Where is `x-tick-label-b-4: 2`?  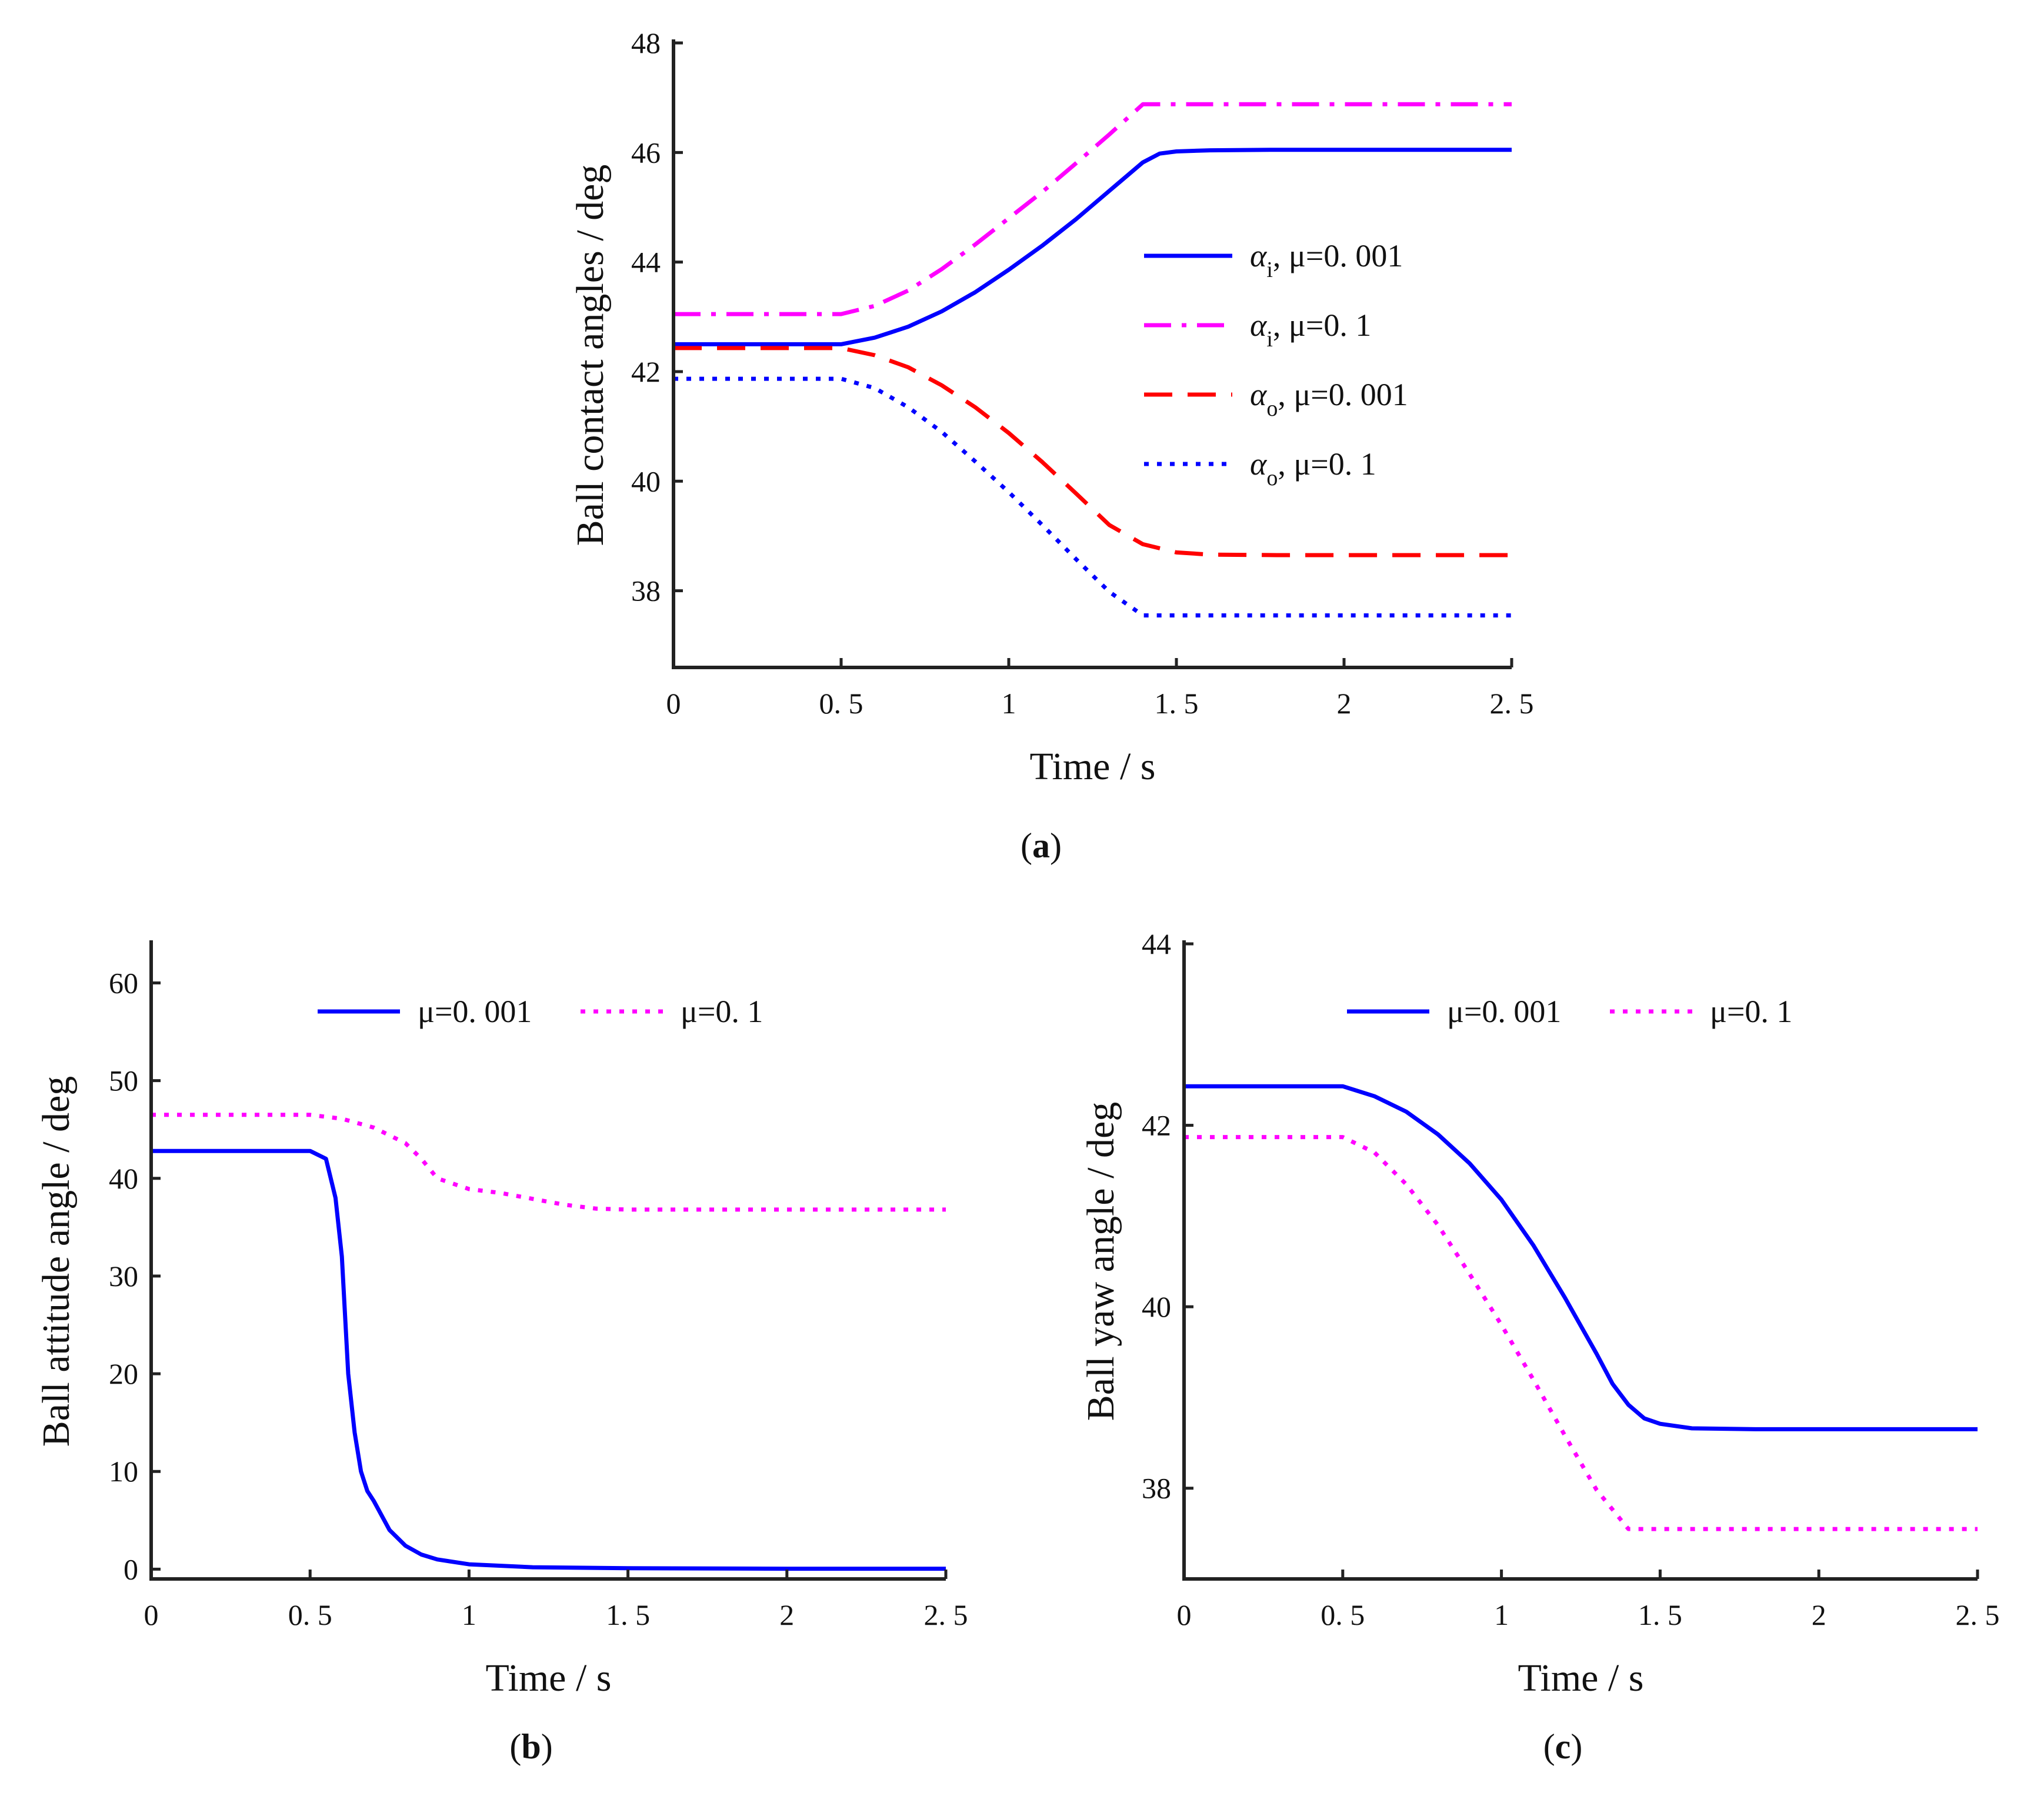
x-tick-label-b-4: 2 is located at coordinates (786, 1614).